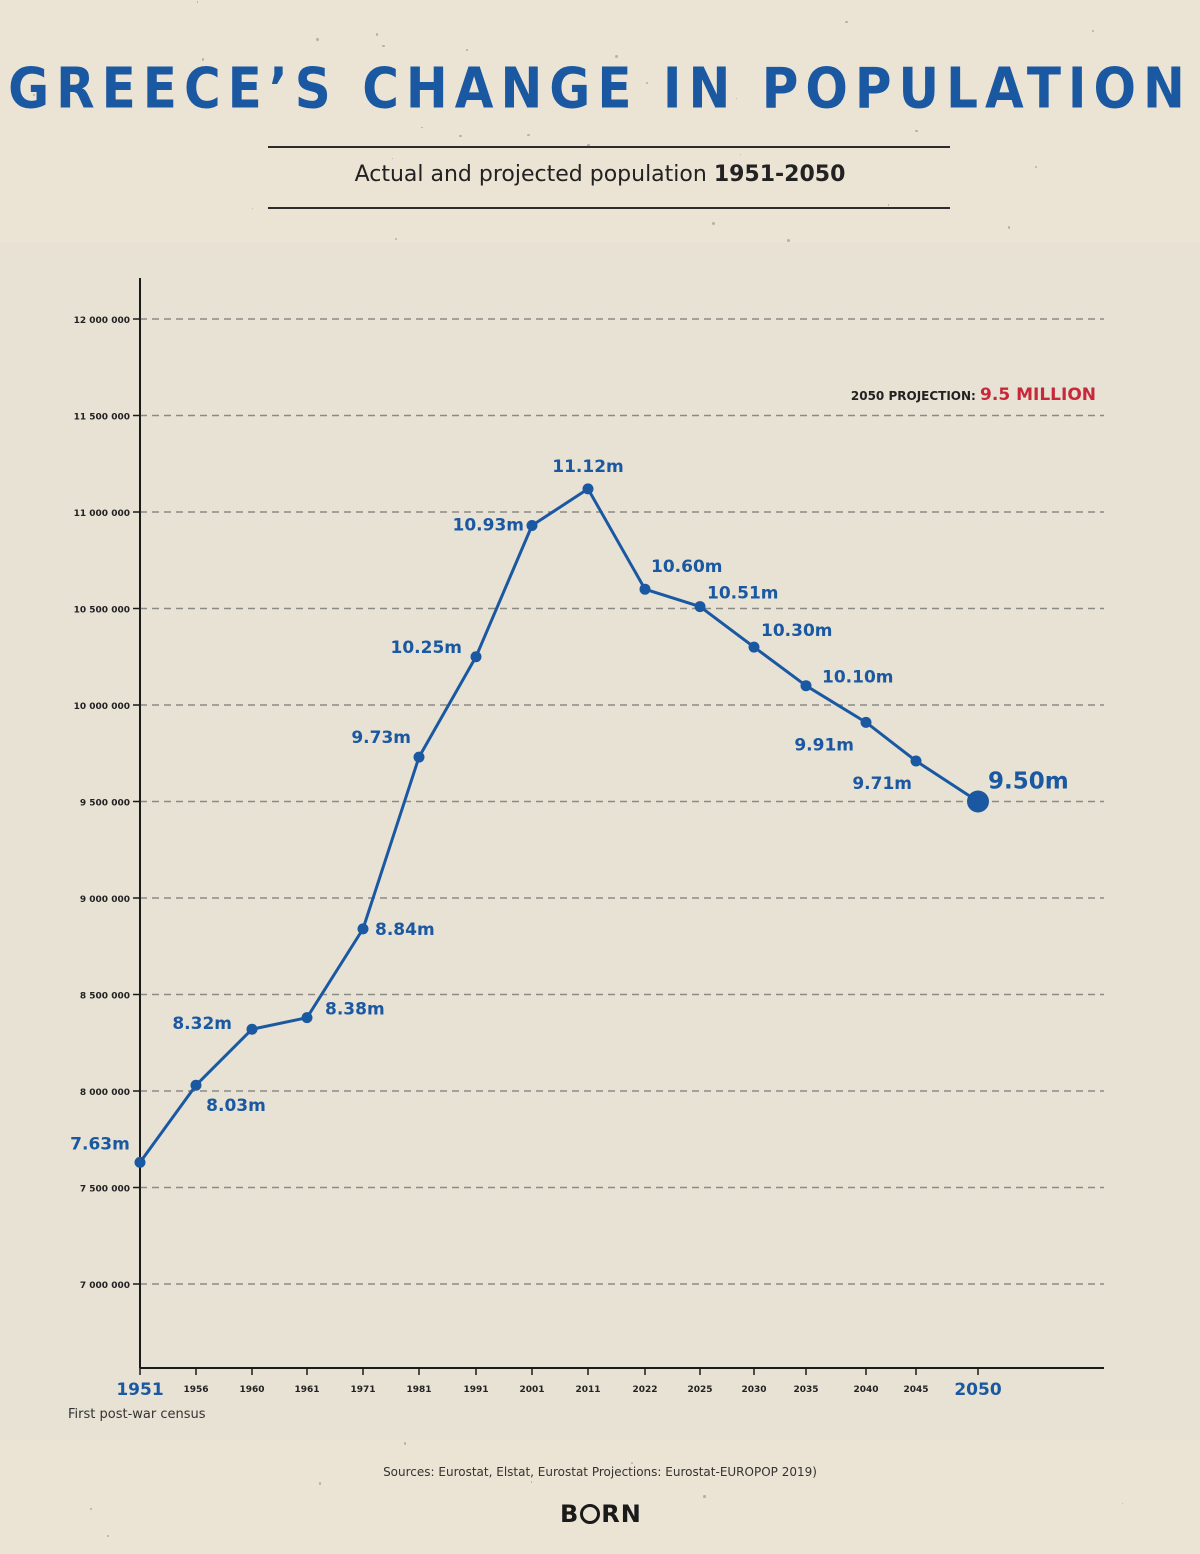 The image size is (1200, 1554). Describe the element at coordinates (102, 611) in the screenshot. I see `y-tick-label: 10 500 000` at that location.